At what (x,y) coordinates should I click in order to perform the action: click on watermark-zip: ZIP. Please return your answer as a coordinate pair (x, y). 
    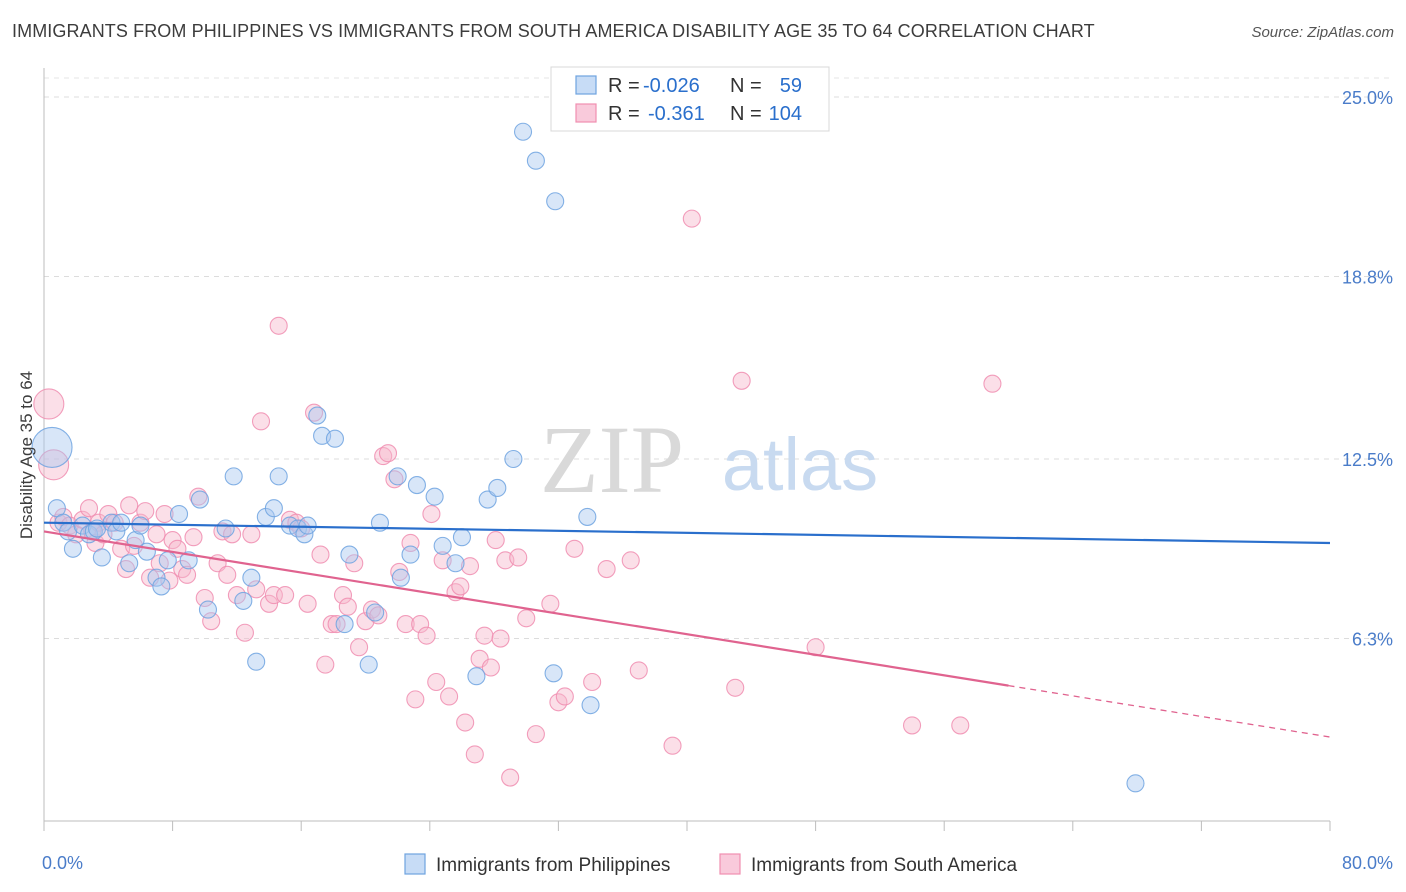
    Looking at the image, I should click on (612, 459).